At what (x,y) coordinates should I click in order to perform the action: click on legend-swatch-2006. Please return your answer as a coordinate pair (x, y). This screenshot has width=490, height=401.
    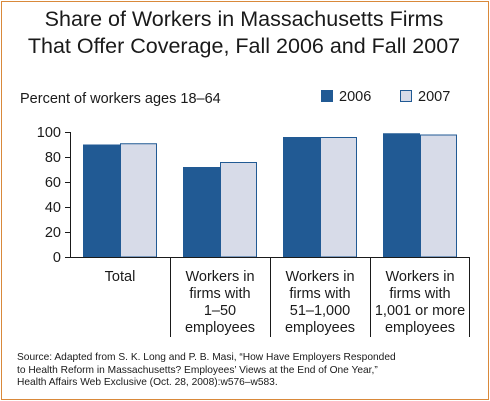
    Looking at the image, I should click on (327, 96).